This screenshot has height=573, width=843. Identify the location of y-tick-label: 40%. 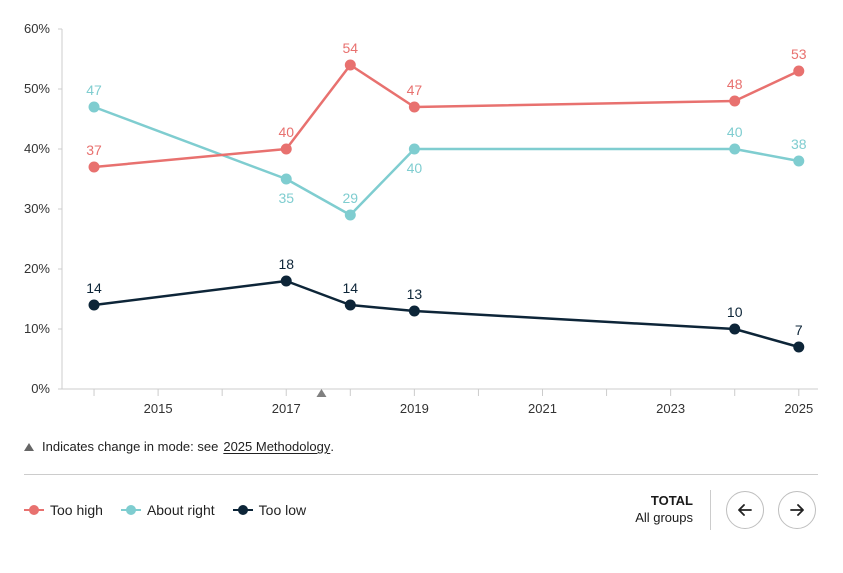
(37, 148).